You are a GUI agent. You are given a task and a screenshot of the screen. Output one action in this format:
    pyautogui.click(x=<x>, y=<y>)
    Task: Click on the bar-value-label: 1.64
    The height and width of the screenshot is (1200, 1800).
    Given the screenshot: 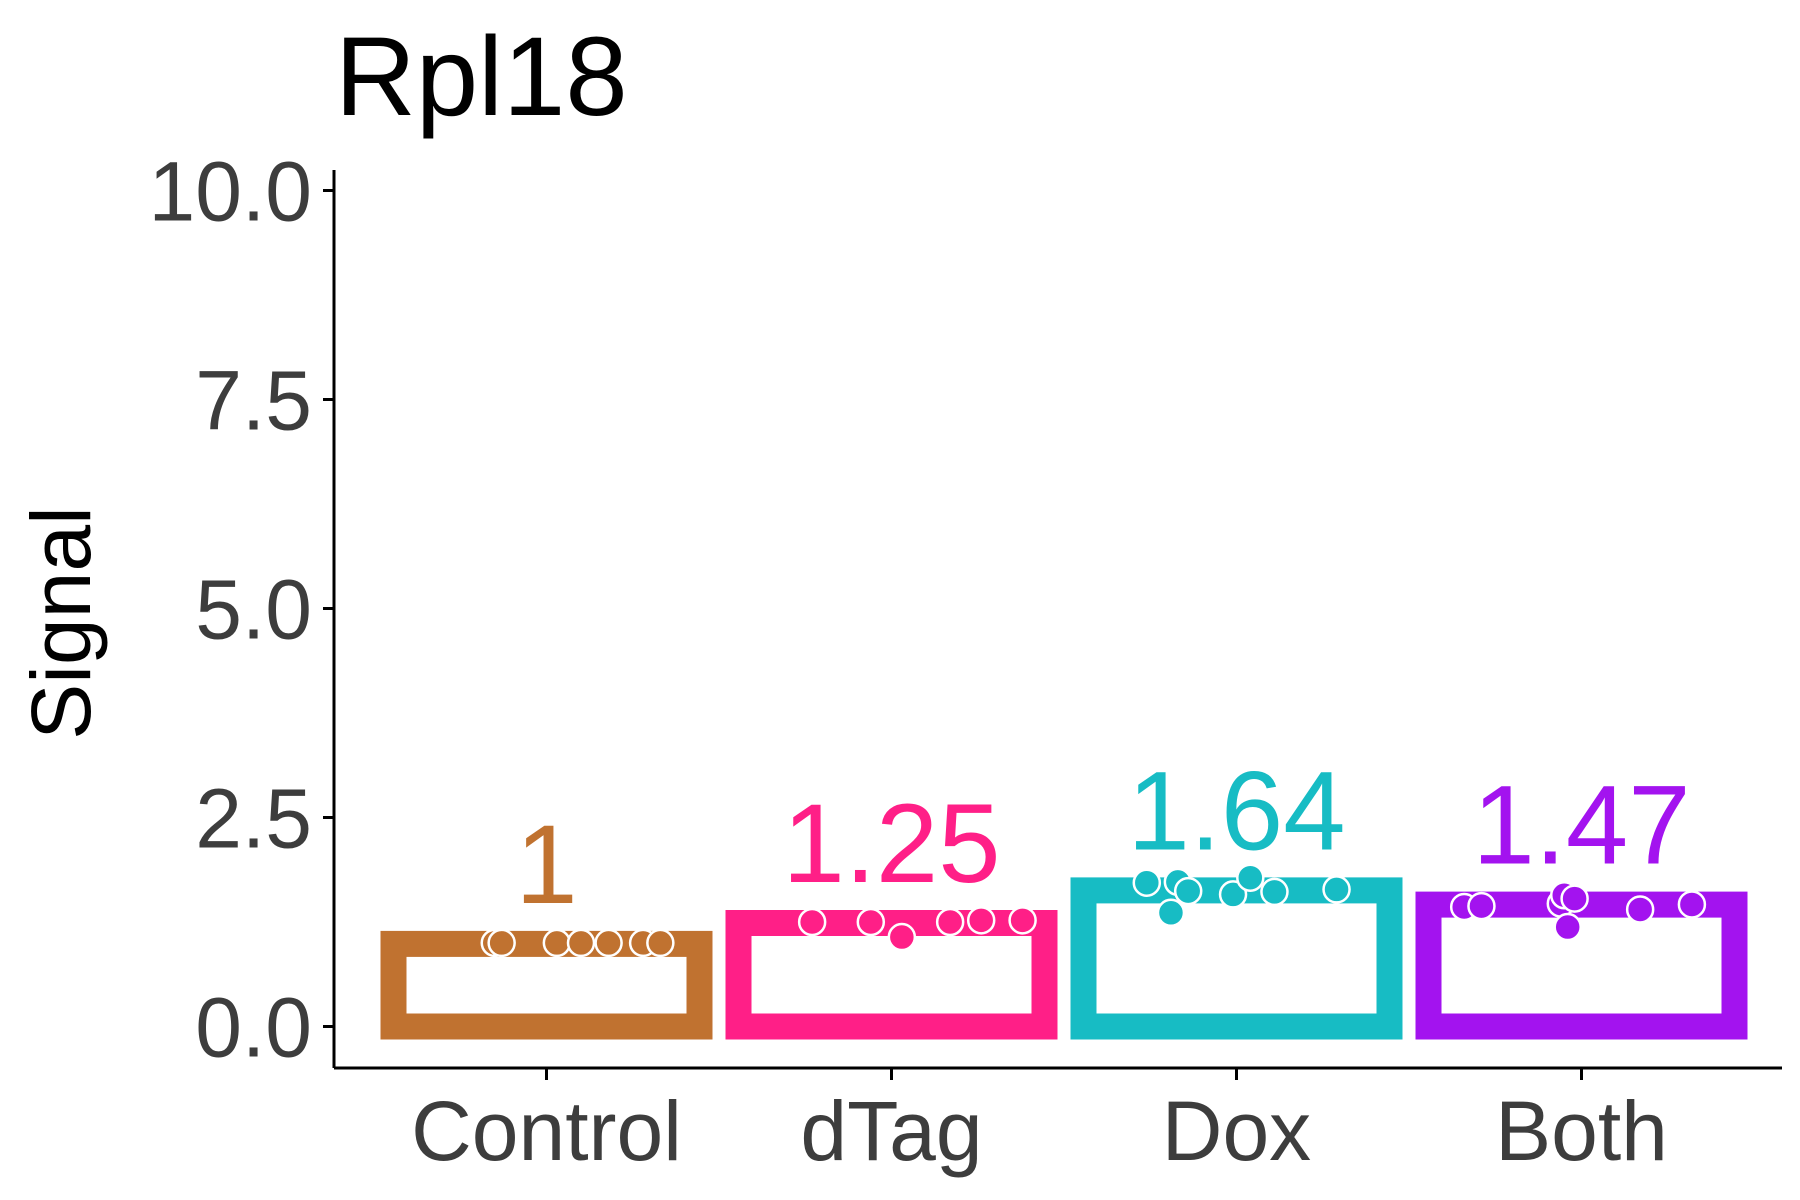 What is the action you would take?
    pyautogui.click(x=1237, y=810)
    